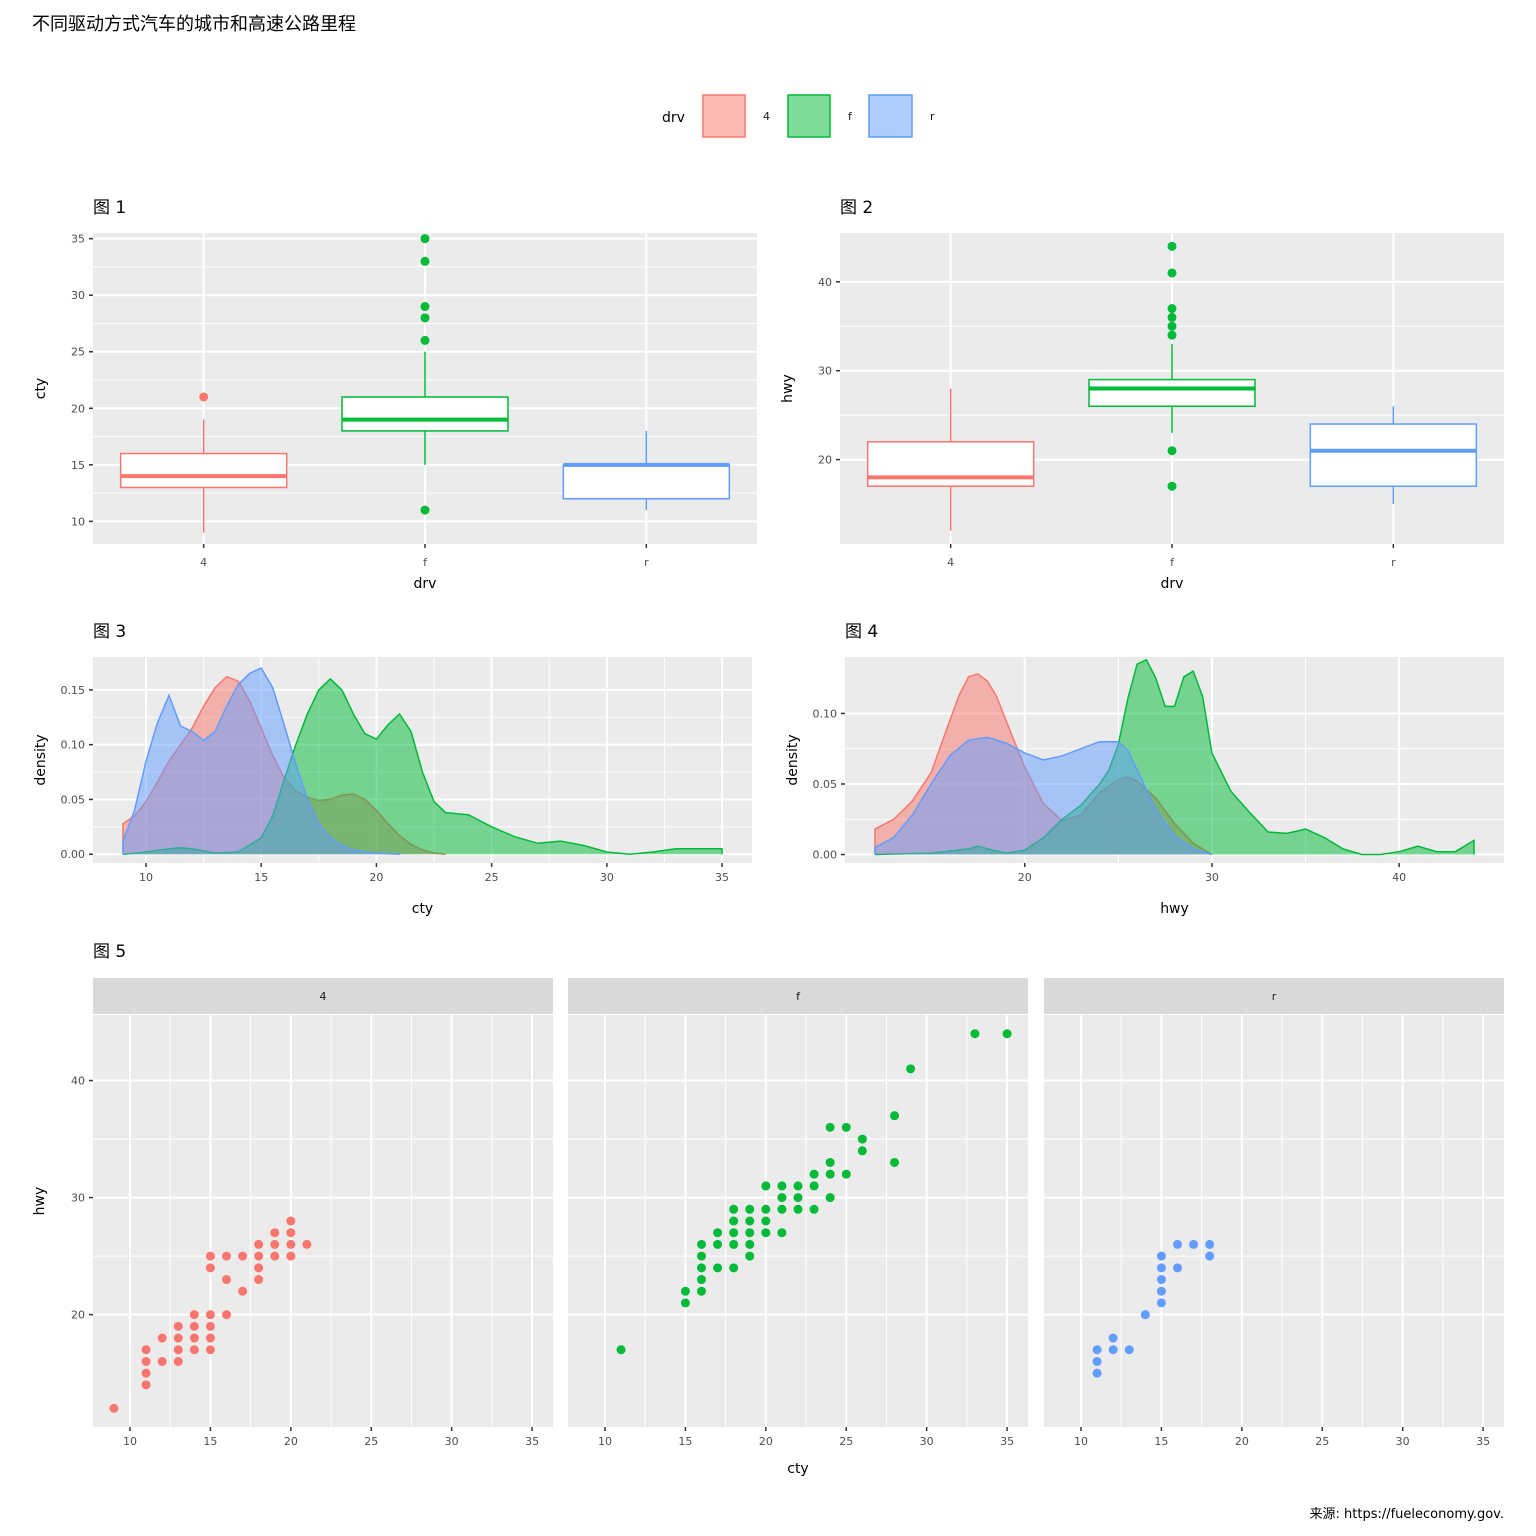 This screenshot has width=1536, height=1536. Describe the element at coordinates (1274, 1213) in the screenshot. I see `facet-r: r 10 15 20 25 30 35` at that location.